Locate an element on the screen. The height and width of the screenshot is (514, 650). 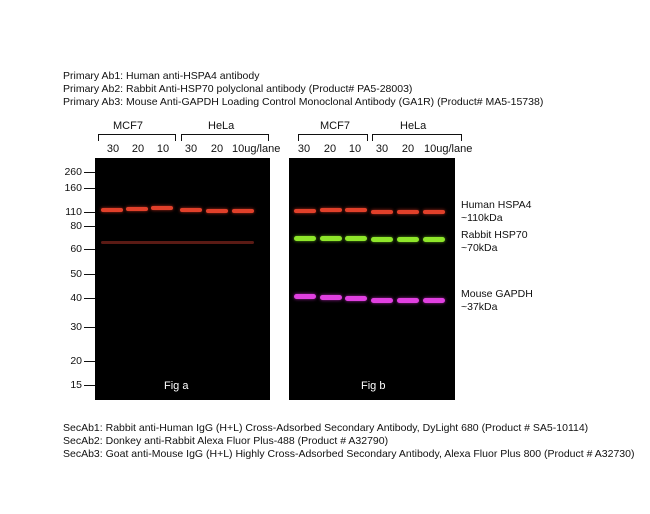
mw-marker-40: 40 is located at coordinates (71, 298).